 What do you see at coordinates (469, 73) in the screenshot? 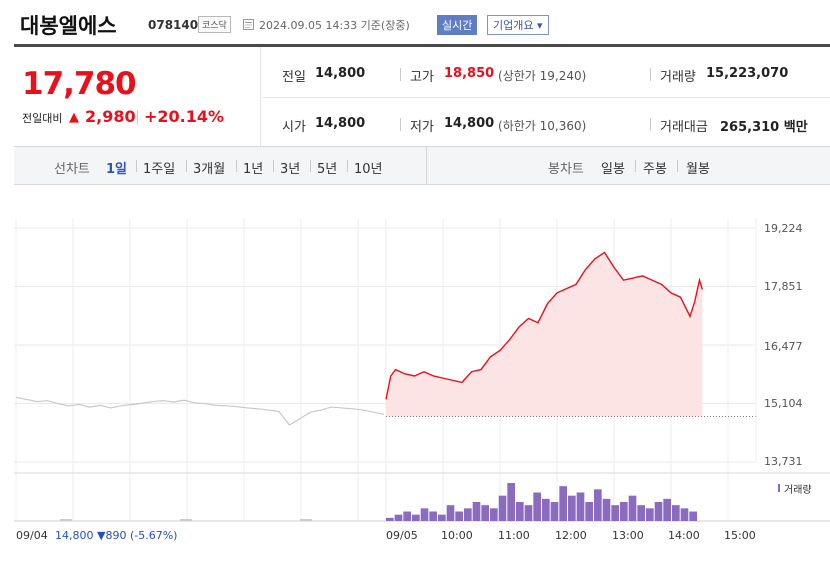
I see `high-value: 18,850` at bounding box center [469, 73].